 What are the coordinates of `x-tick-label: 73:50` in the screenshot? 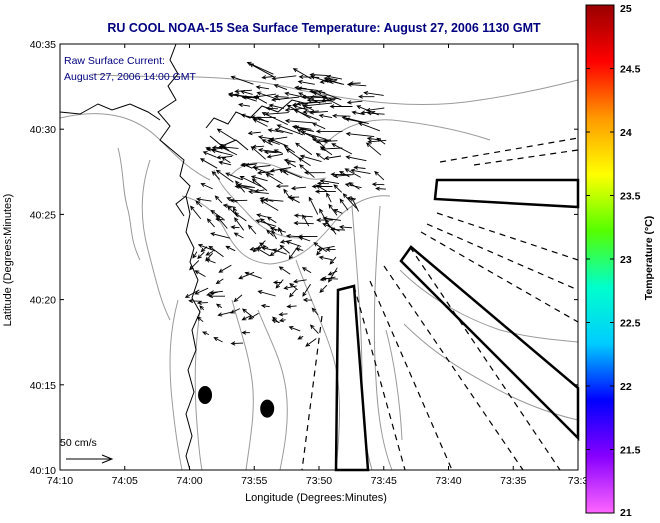 It's located at (319, 481).